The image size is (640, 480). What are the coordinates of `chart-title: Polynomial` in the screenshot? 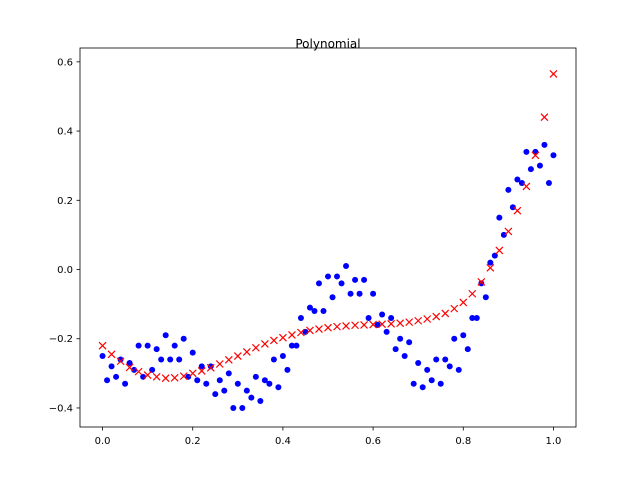 It's located at (327, 44).